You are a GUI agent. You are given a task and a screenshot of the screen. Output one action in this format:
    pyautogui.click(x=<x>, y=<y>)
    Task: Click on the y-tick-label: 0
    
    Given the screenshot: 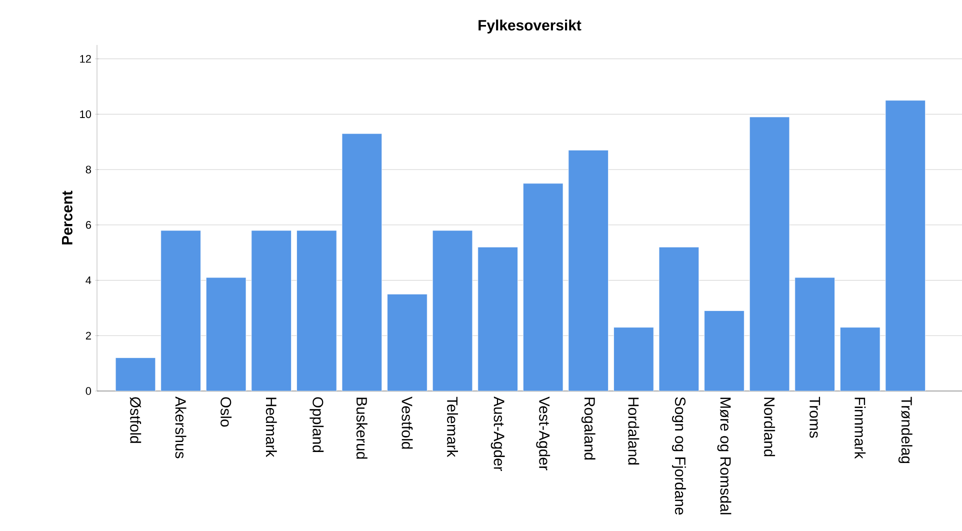 What is the action you would take?
    pyautogui.click(x=89, y=391)
    